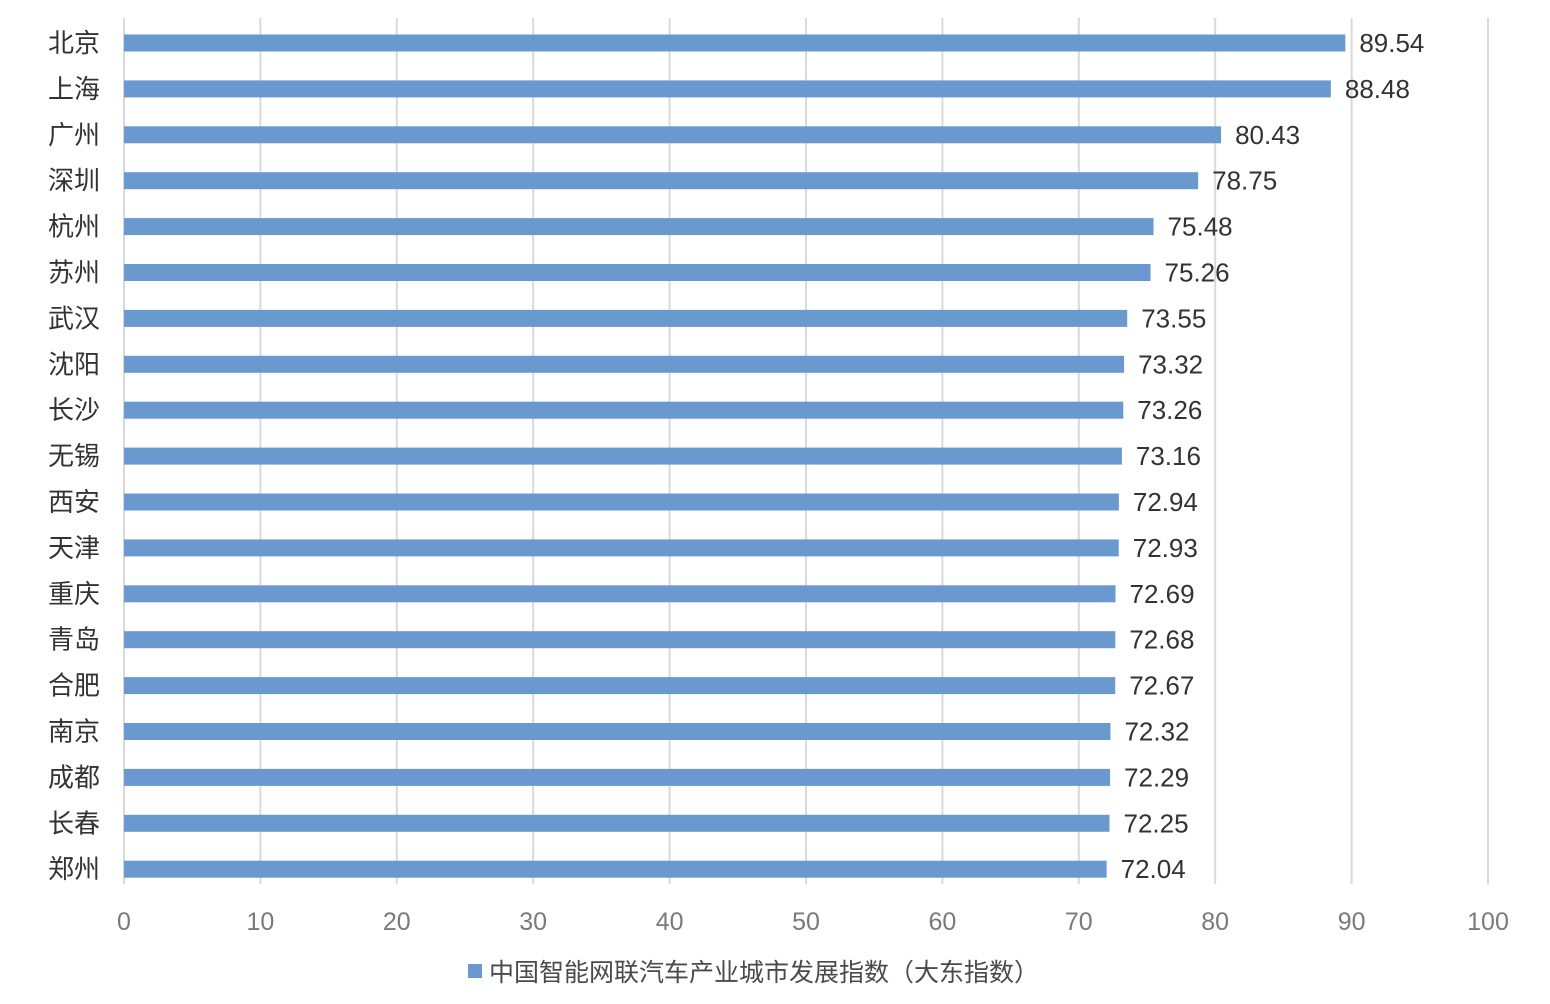 The image size is (1550, 1004). Describe the element at coordinates (1391, 43) in the screenshot. I see `data-label: 89.54` at that location.